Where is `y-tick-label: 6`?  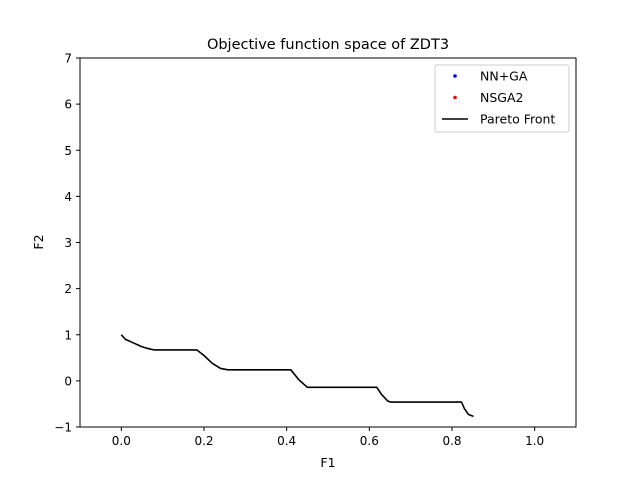
y-tick-label: 6 is located at coordinates (68, 105).